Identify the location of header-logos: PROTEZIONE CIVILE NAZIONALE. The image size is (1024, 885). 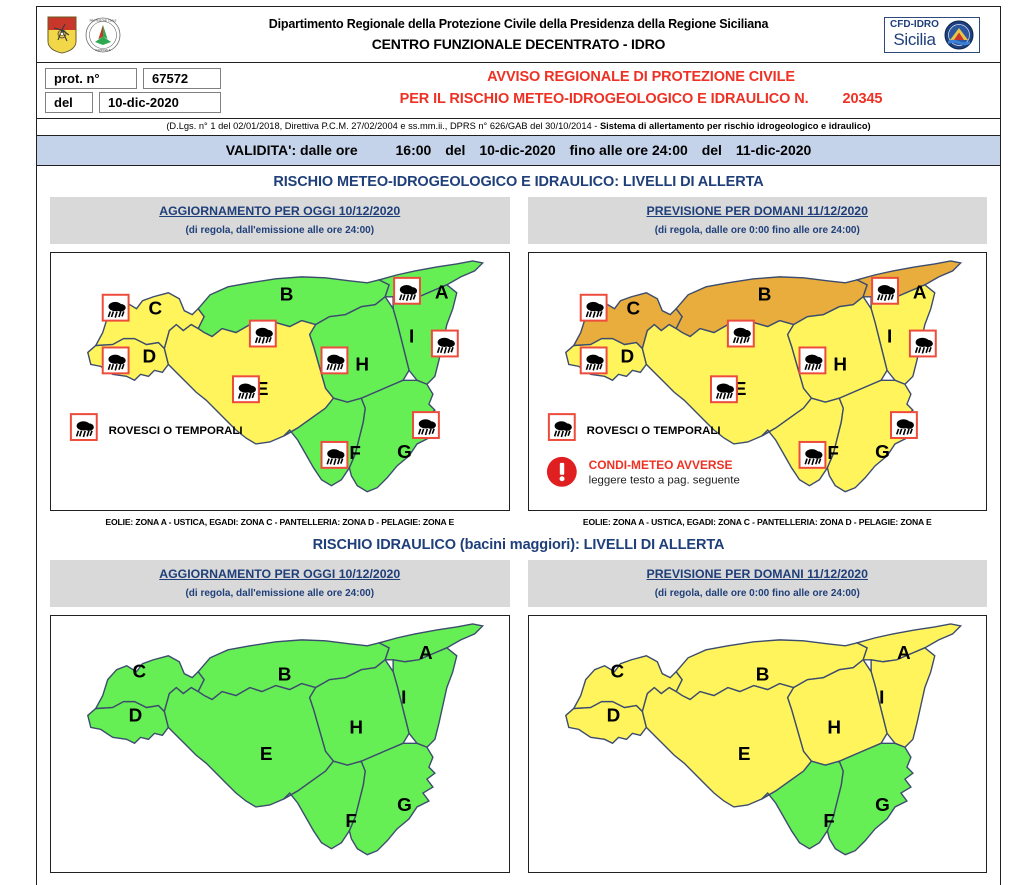
(105, 35).